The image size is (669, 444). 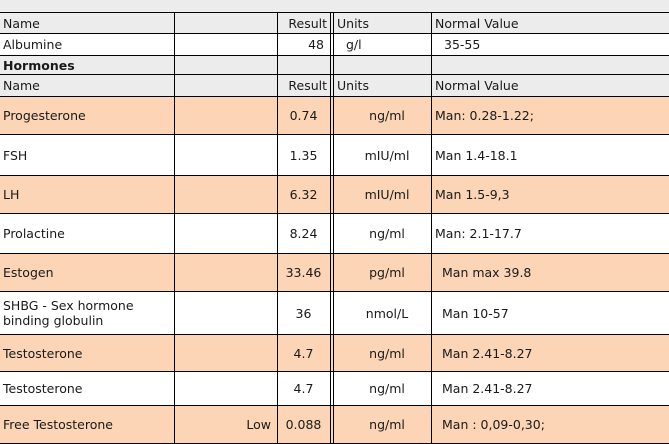 I want to click on albumine-name: Albumine, so click(x=33, y=44).